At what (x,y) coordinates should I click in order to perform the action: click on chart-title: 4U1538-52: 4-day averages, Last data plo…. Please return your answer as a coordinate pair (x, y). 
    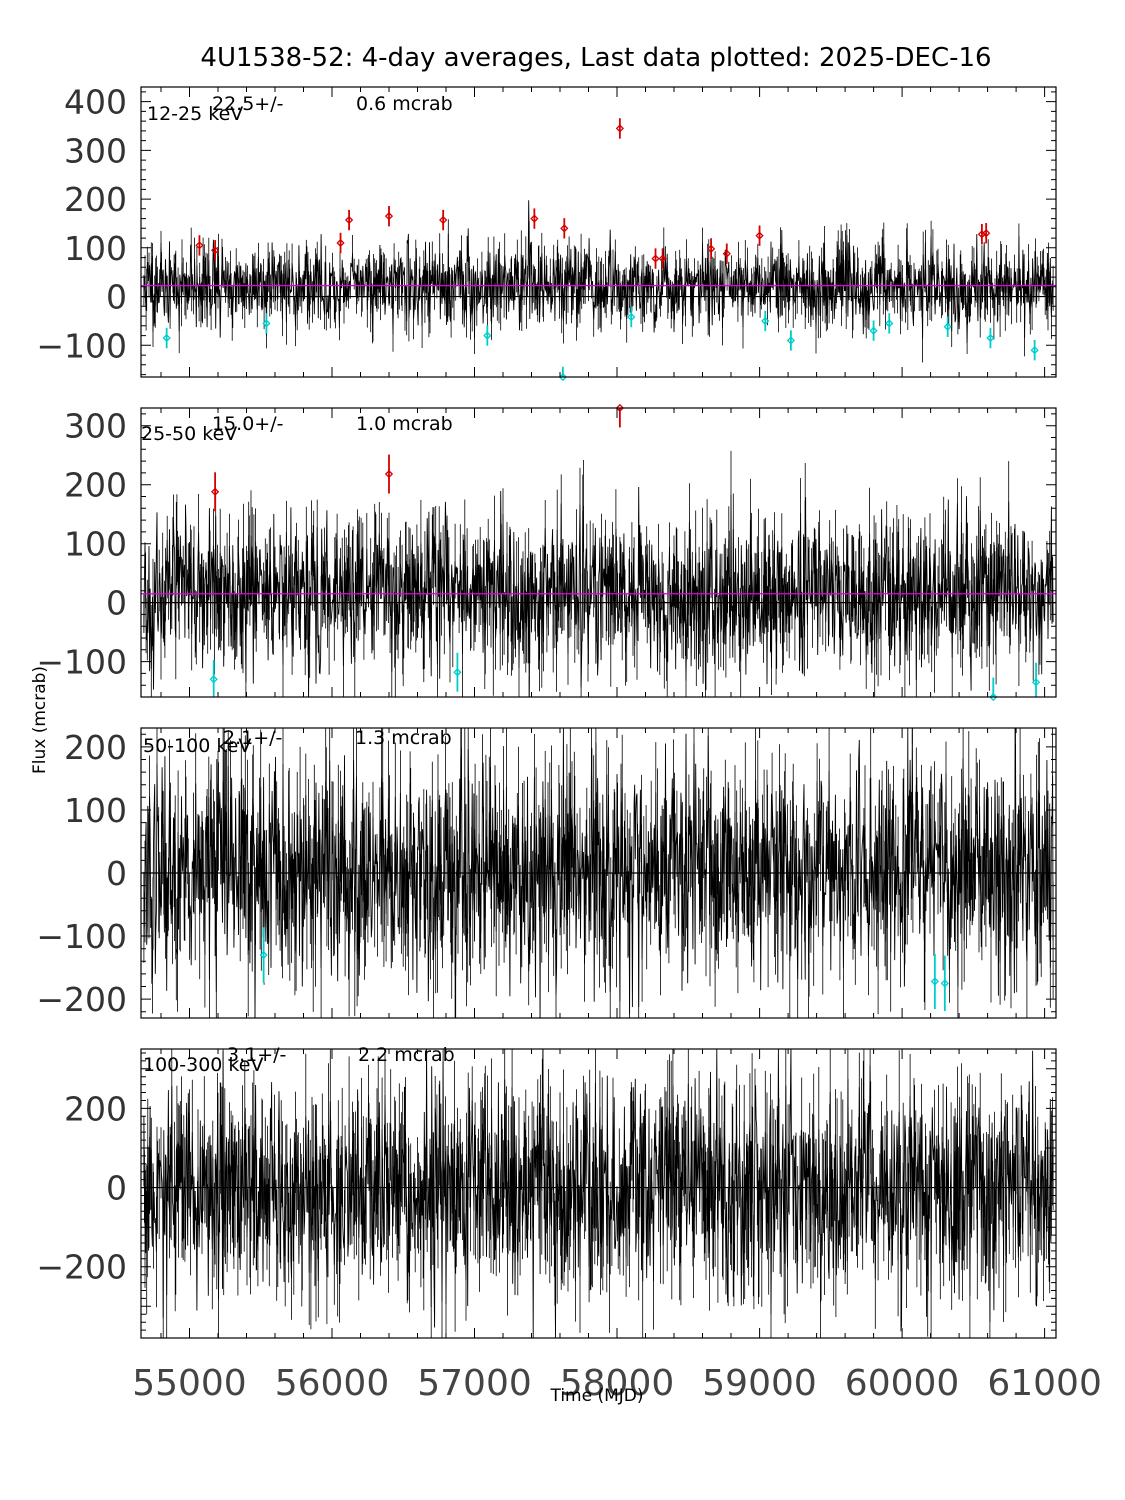
    Looking at the image, I should click on (595, 58).